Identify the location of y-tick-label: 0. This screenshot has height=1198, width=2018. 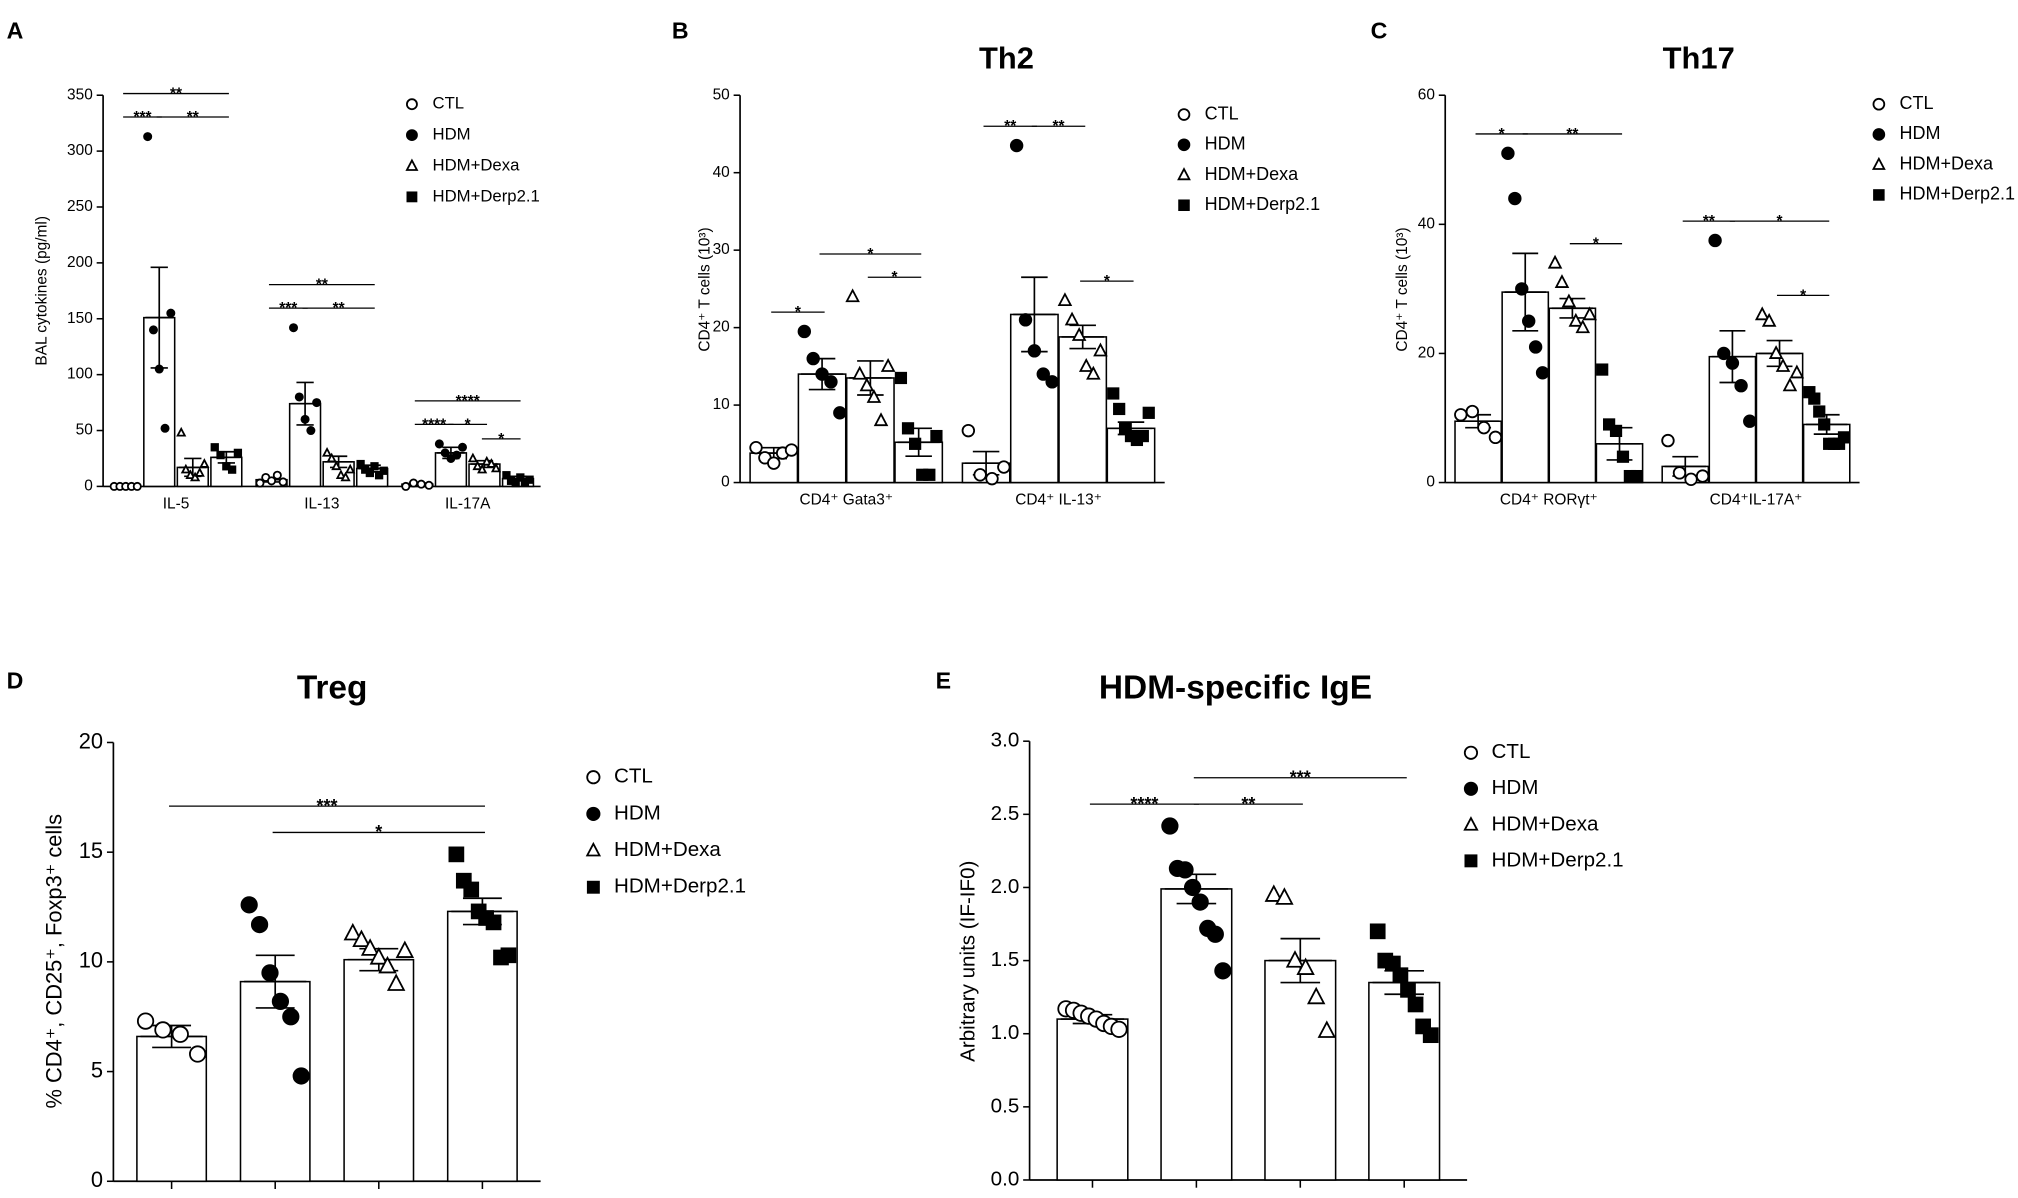
(88, 485).